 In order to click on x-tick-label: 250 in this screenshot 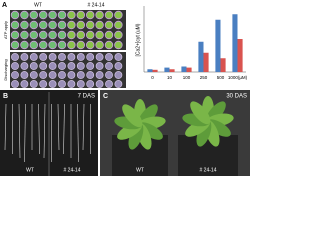, I will do `click(204, 77)`.